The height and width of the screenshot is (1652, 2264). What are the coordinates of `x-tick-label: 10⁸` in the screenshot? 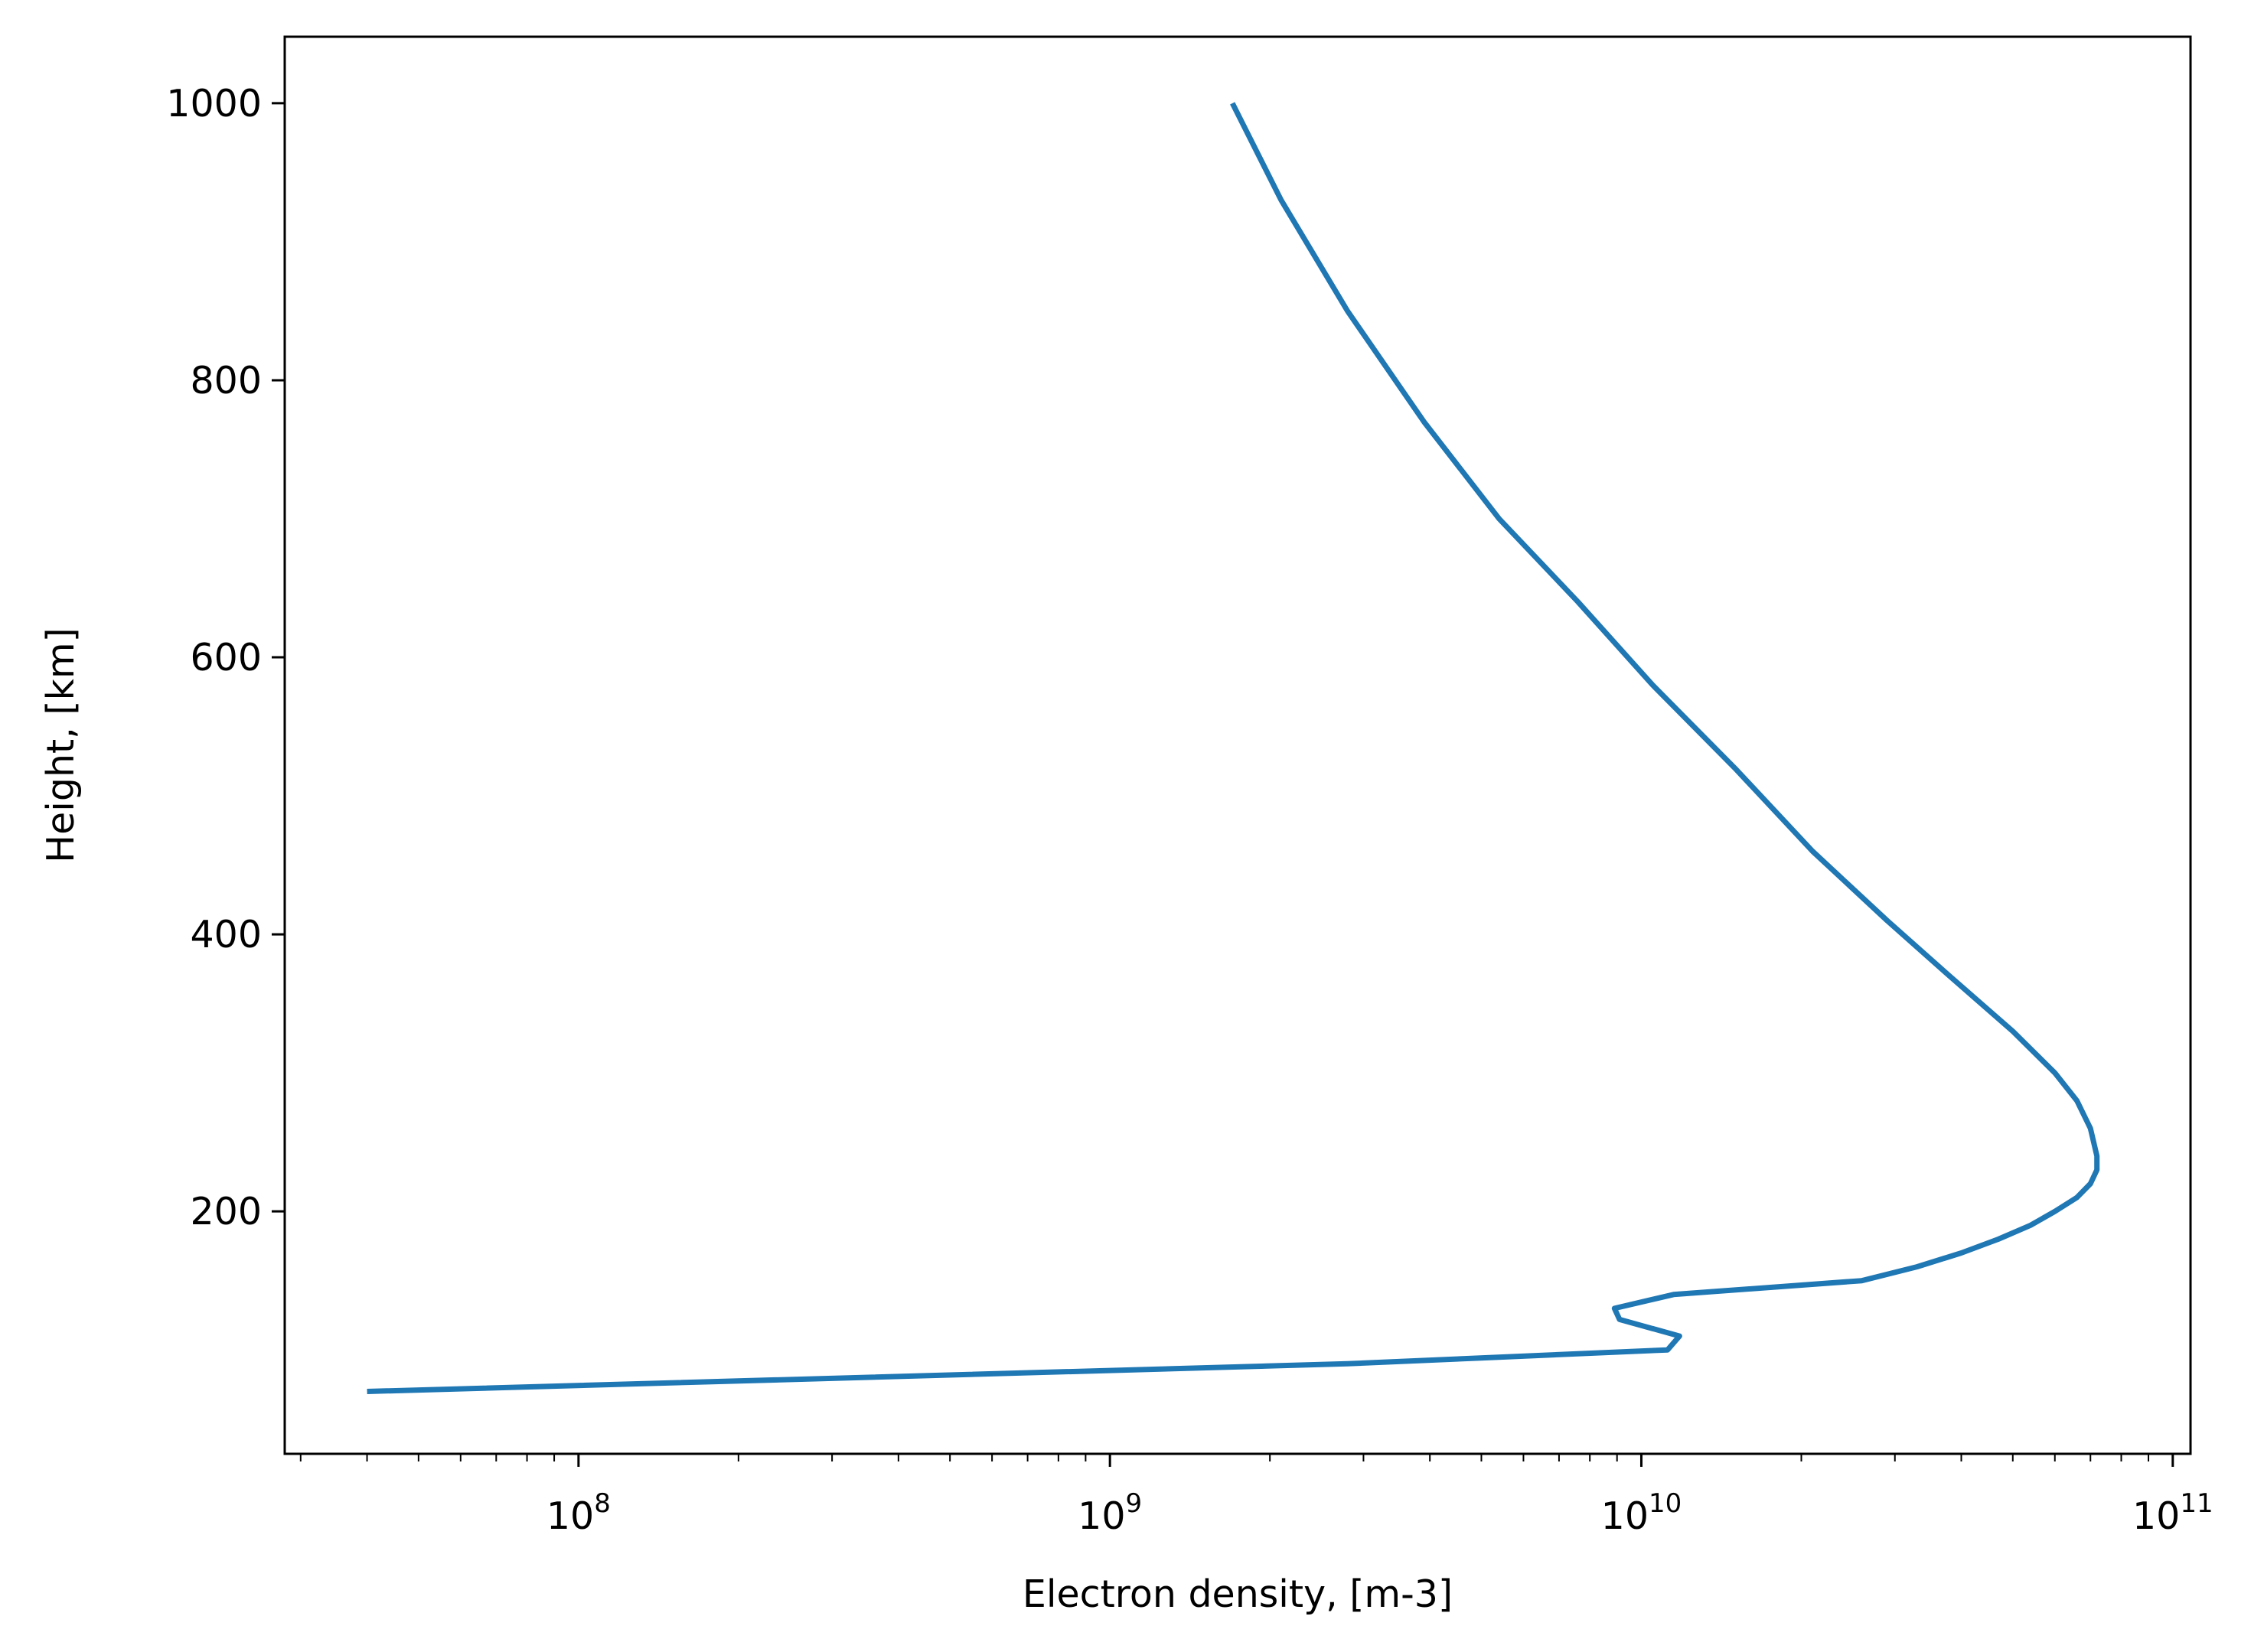 It's located at (578, 1513).